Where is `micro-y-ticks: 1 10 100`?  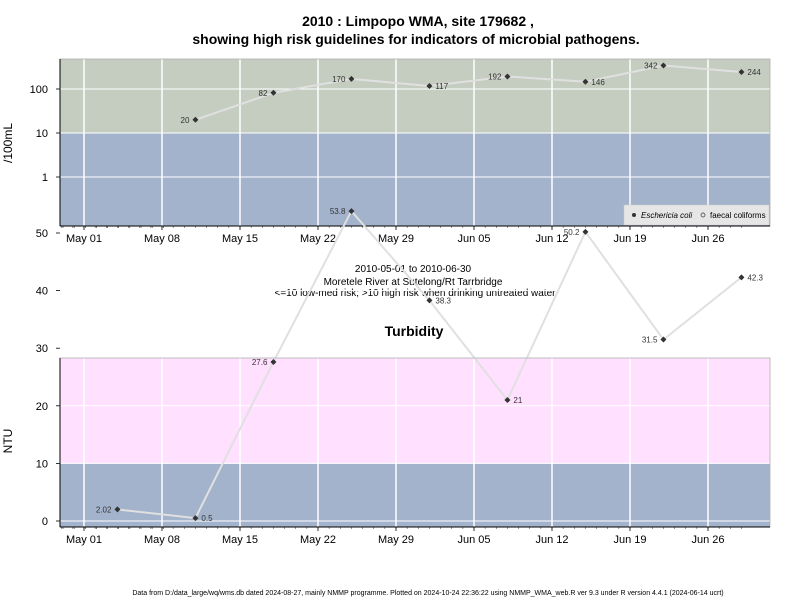
micro-y-ticks: 1 10 100 is located at coordinates (45, 134).